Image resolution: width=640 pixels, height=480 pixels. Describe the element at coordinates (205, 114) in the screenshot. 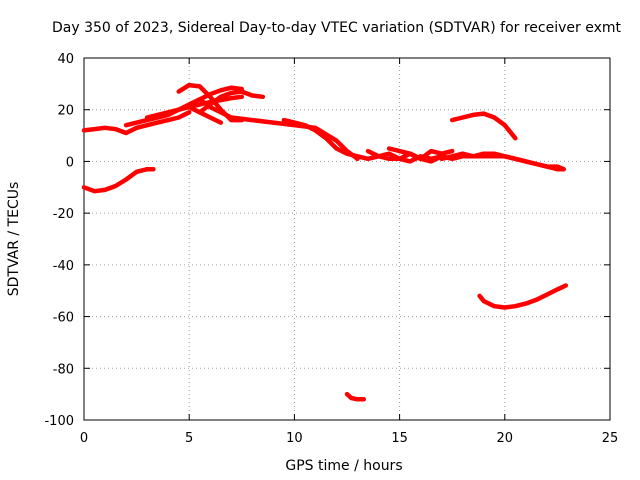

I see `series-line-s8` at that location.